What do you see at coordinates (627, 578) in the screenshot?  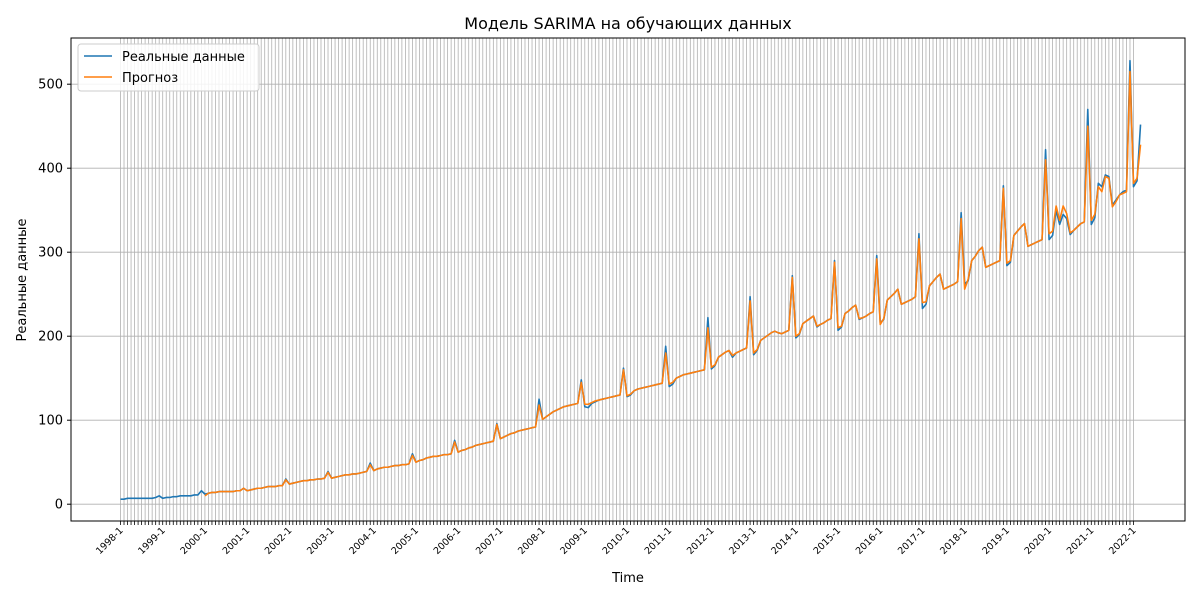 I see `x-axis-label: Time` at bounding box center [627, 578].